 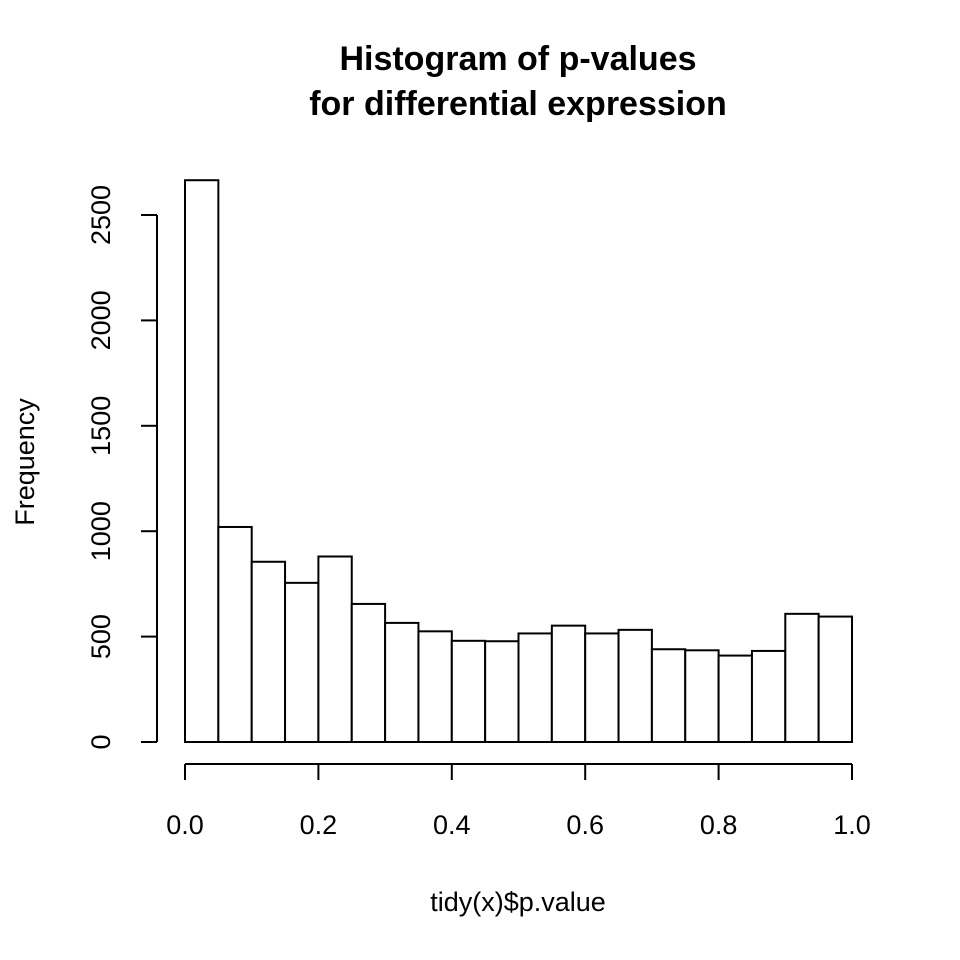 I want to click on x-tick-label: 0.4, so click(x=452, y=825).